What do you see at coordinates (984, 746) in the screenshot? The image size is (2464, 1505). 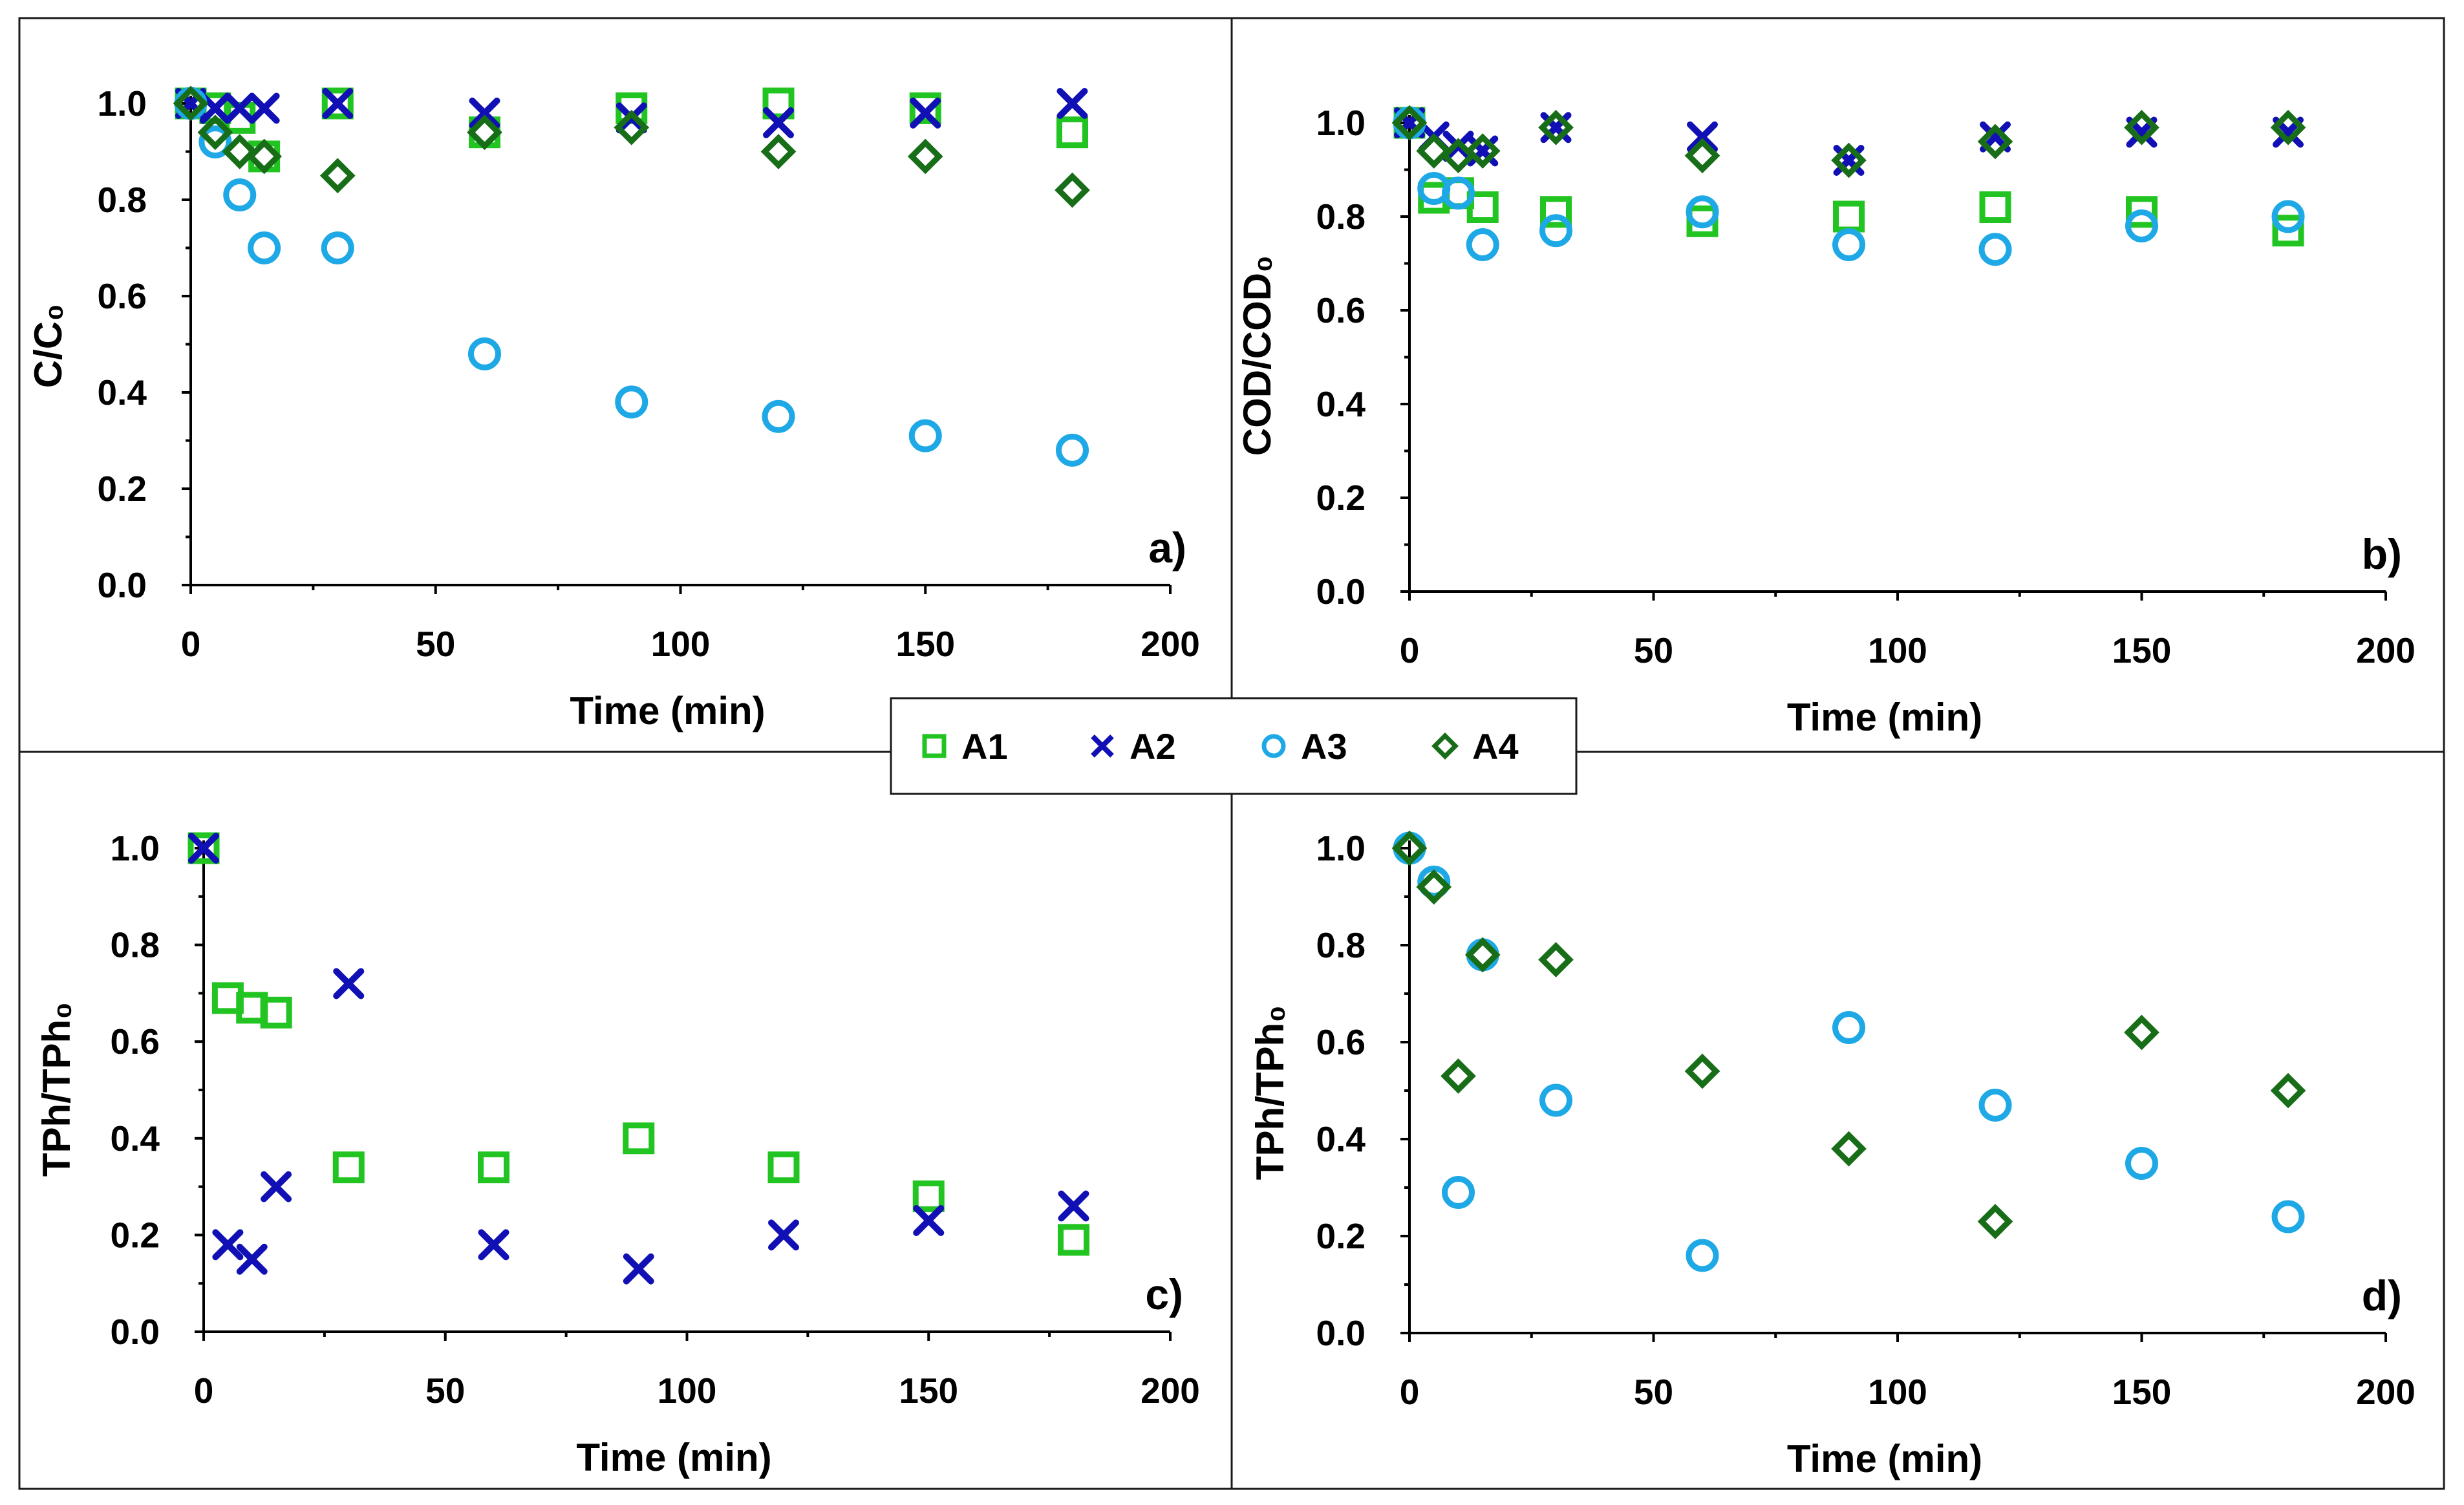 I see `legend-label-a1: A1` at bounding box center [984, 746].